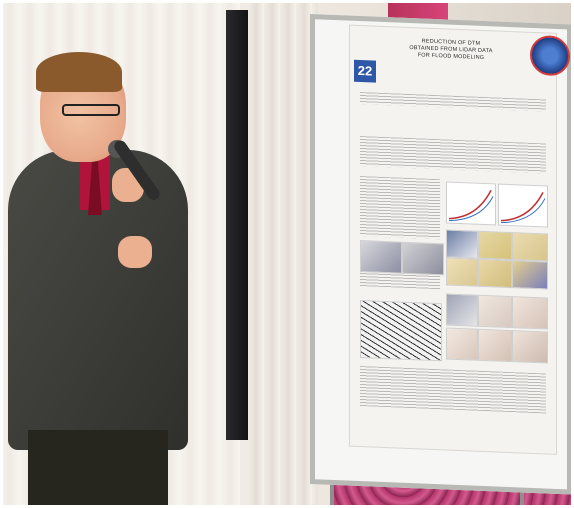 The height and width of the screenshot is (508, 574). I want to click on conference-logo, so click(550, 56).